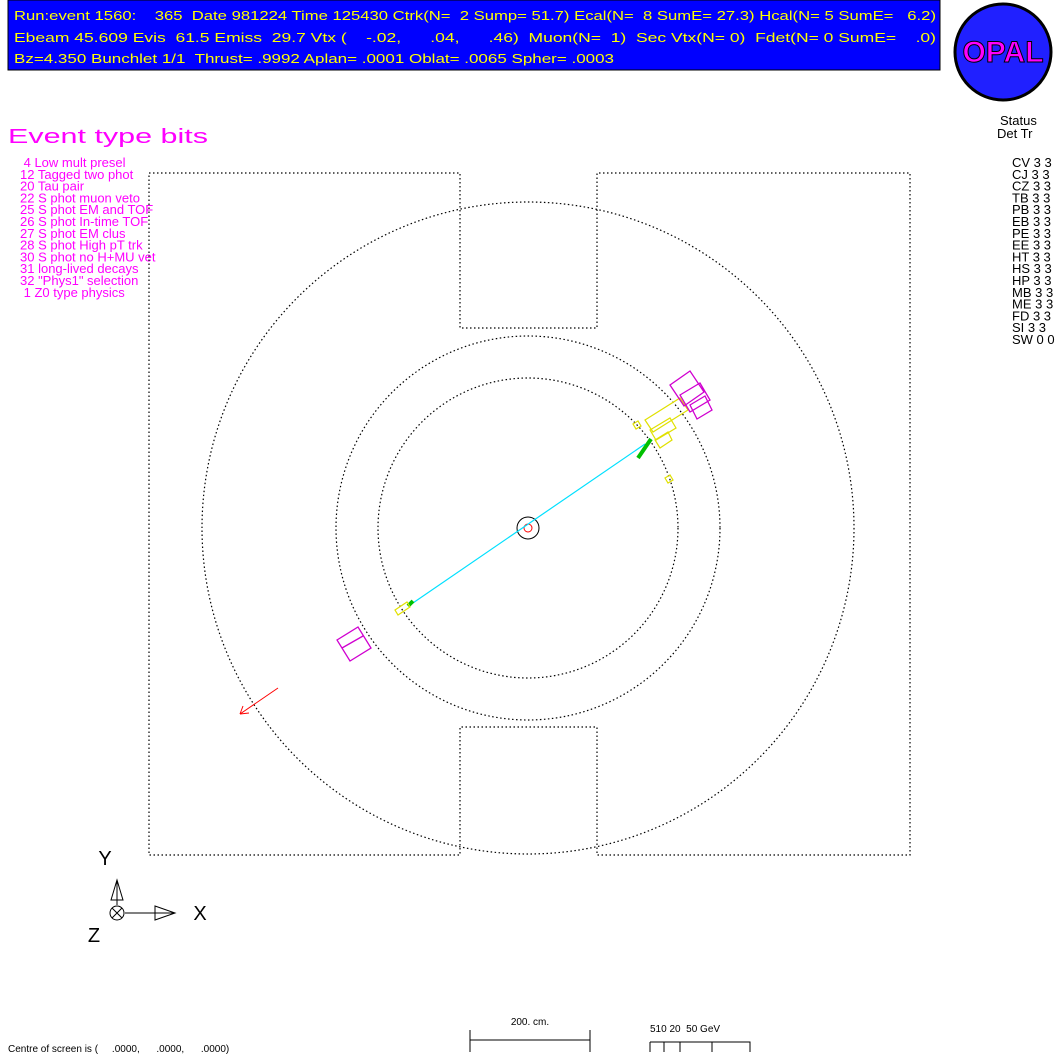  I want to click on axis-z-cross, so click(117, 913).